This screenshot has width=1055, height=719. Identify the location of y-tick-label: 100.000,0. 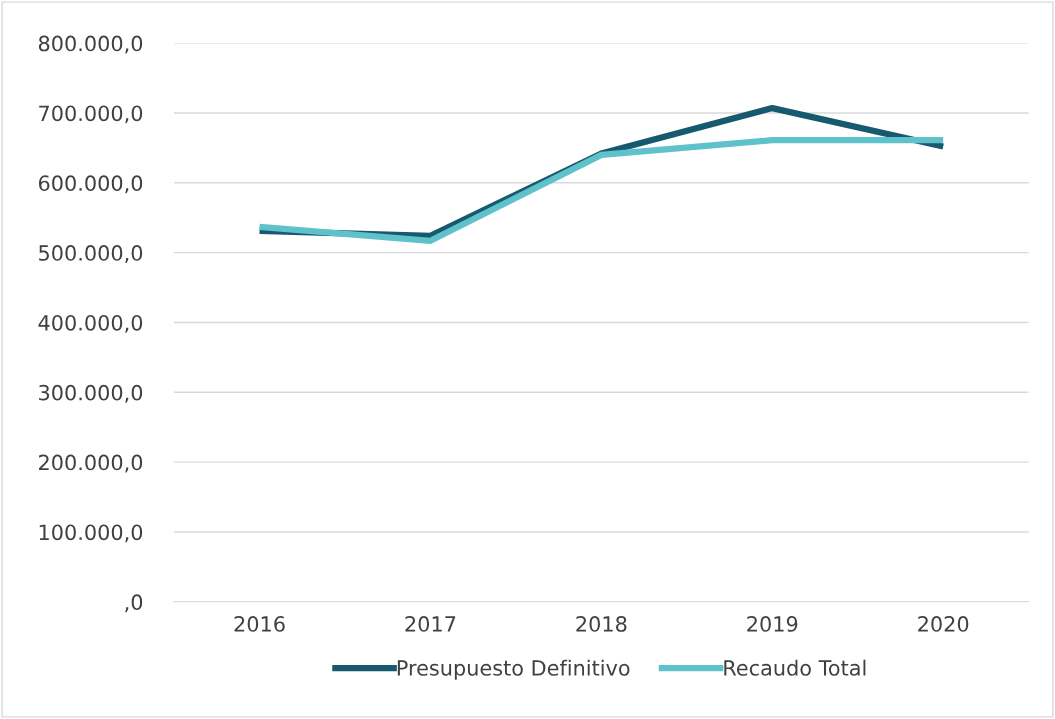
(91, 533).